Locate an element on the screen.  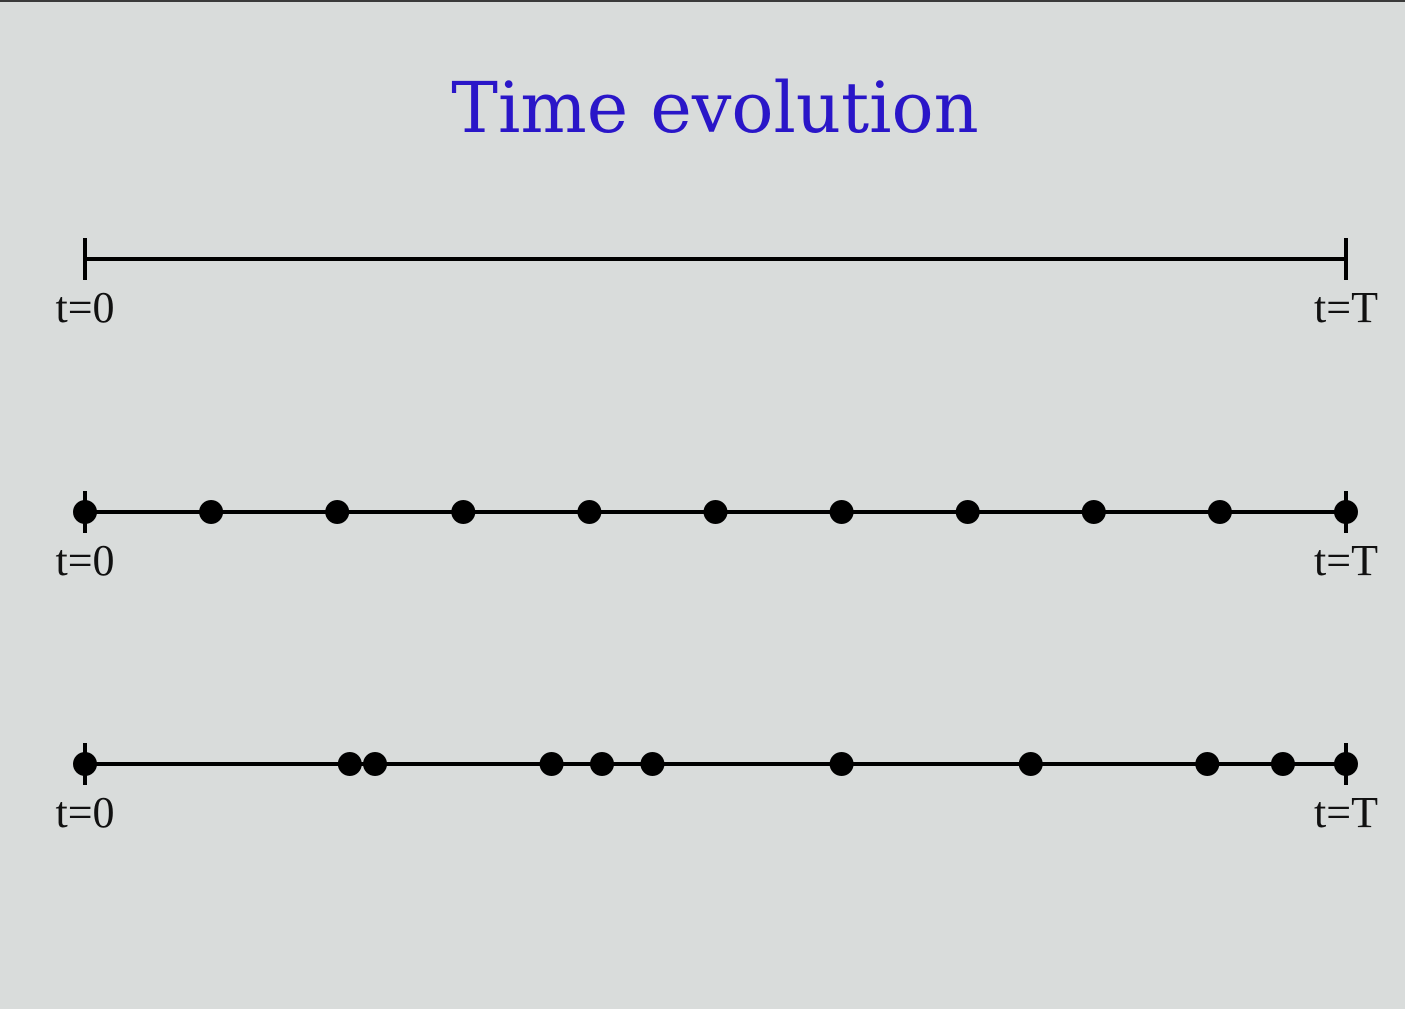
timeline-2-start-label: t=0 is located at coordinates (84, 560).